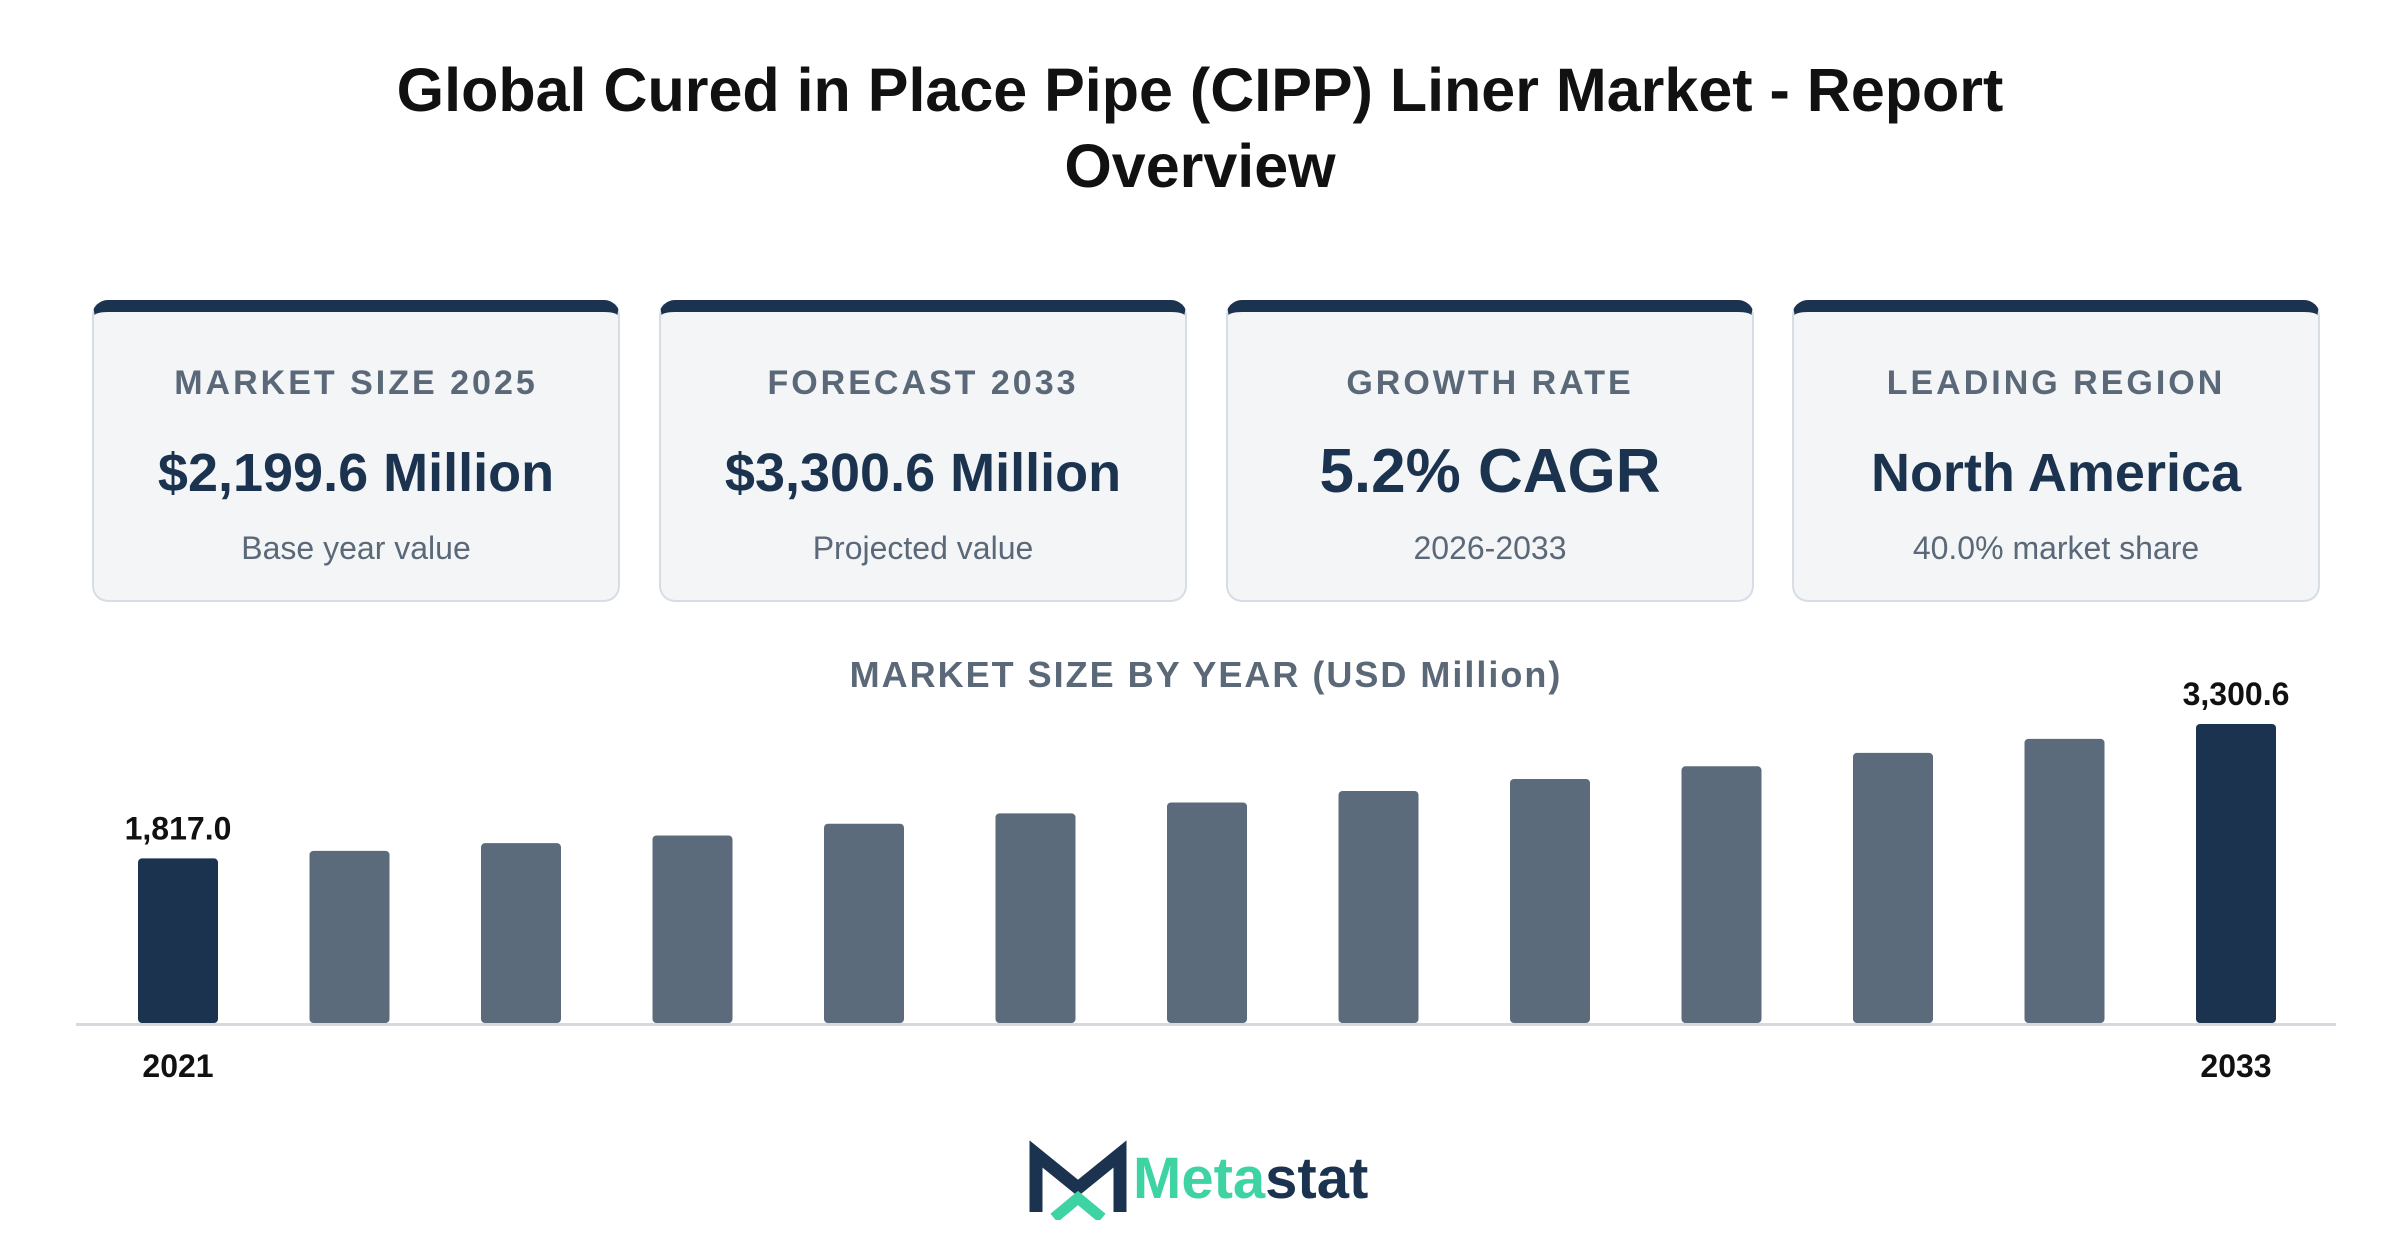 This screenshot has width=2400, height=1260. Describe the element at coordinates (1550, 900) in the screenshot. I see `bar-2029` at that location.